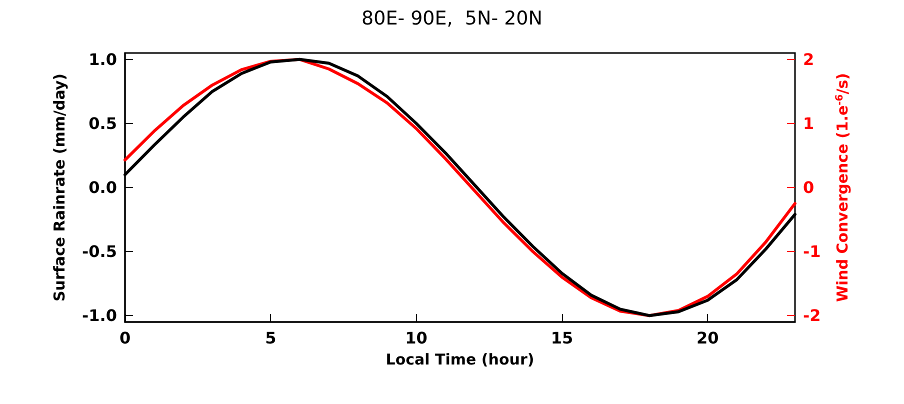  I want to click on y2-tick-label: -1, so click(812, 252).